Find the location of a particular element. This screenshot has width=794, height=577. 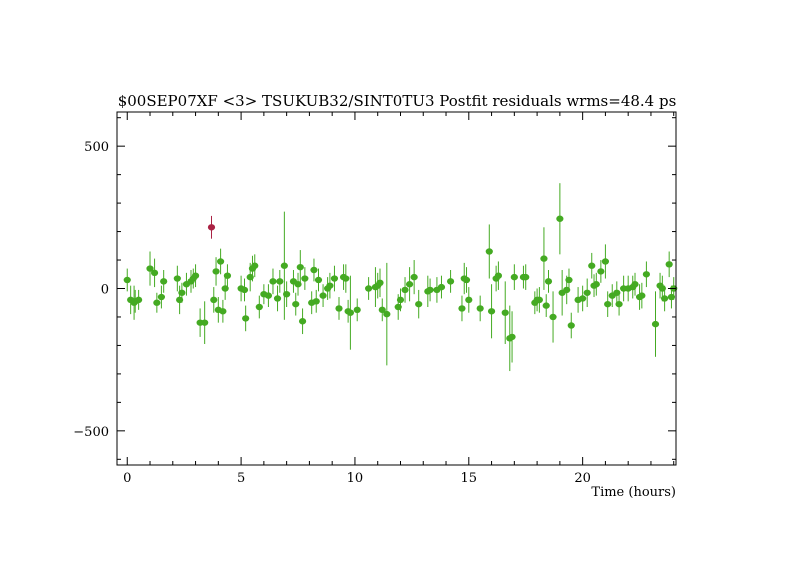

x-tick-label: 10 is located at coordinates (355, 478).